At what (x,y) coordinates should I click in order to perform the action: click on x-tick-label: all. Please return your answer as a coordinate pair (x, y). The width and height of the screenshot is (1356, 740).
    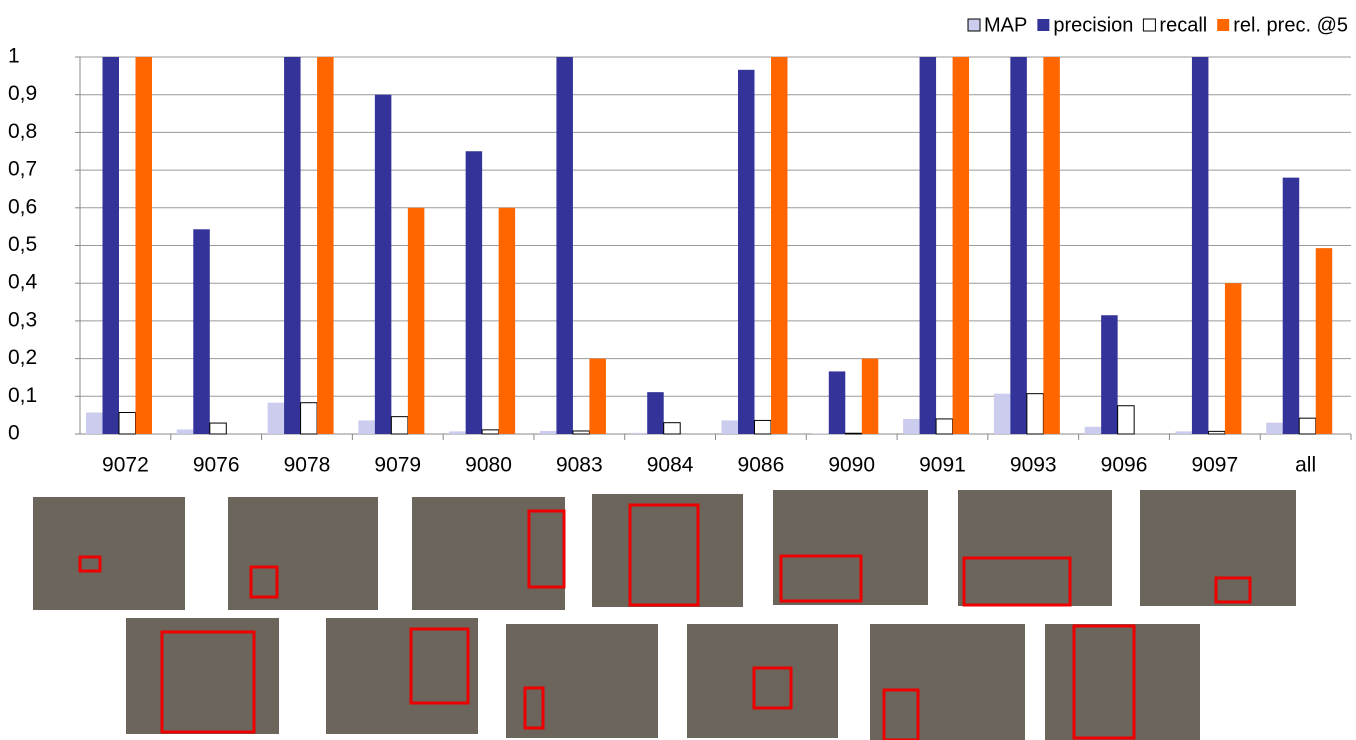
    Looking at the image, I should click on (1305, 465).